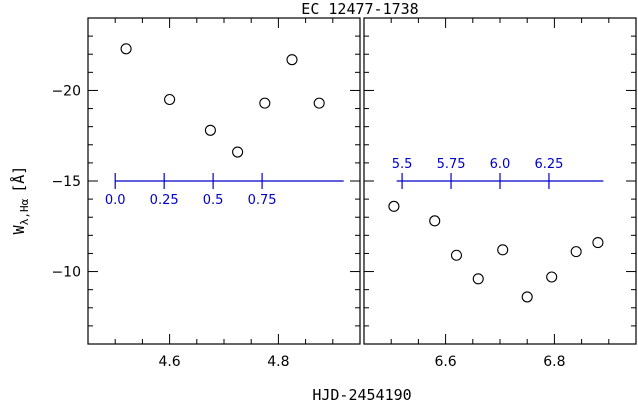 This screenshot has height=405, width=638. What do you see at coordinates (66, 182) in the screenshot?
I see `y-tick-label: −15` at bounding box center [66, 182].